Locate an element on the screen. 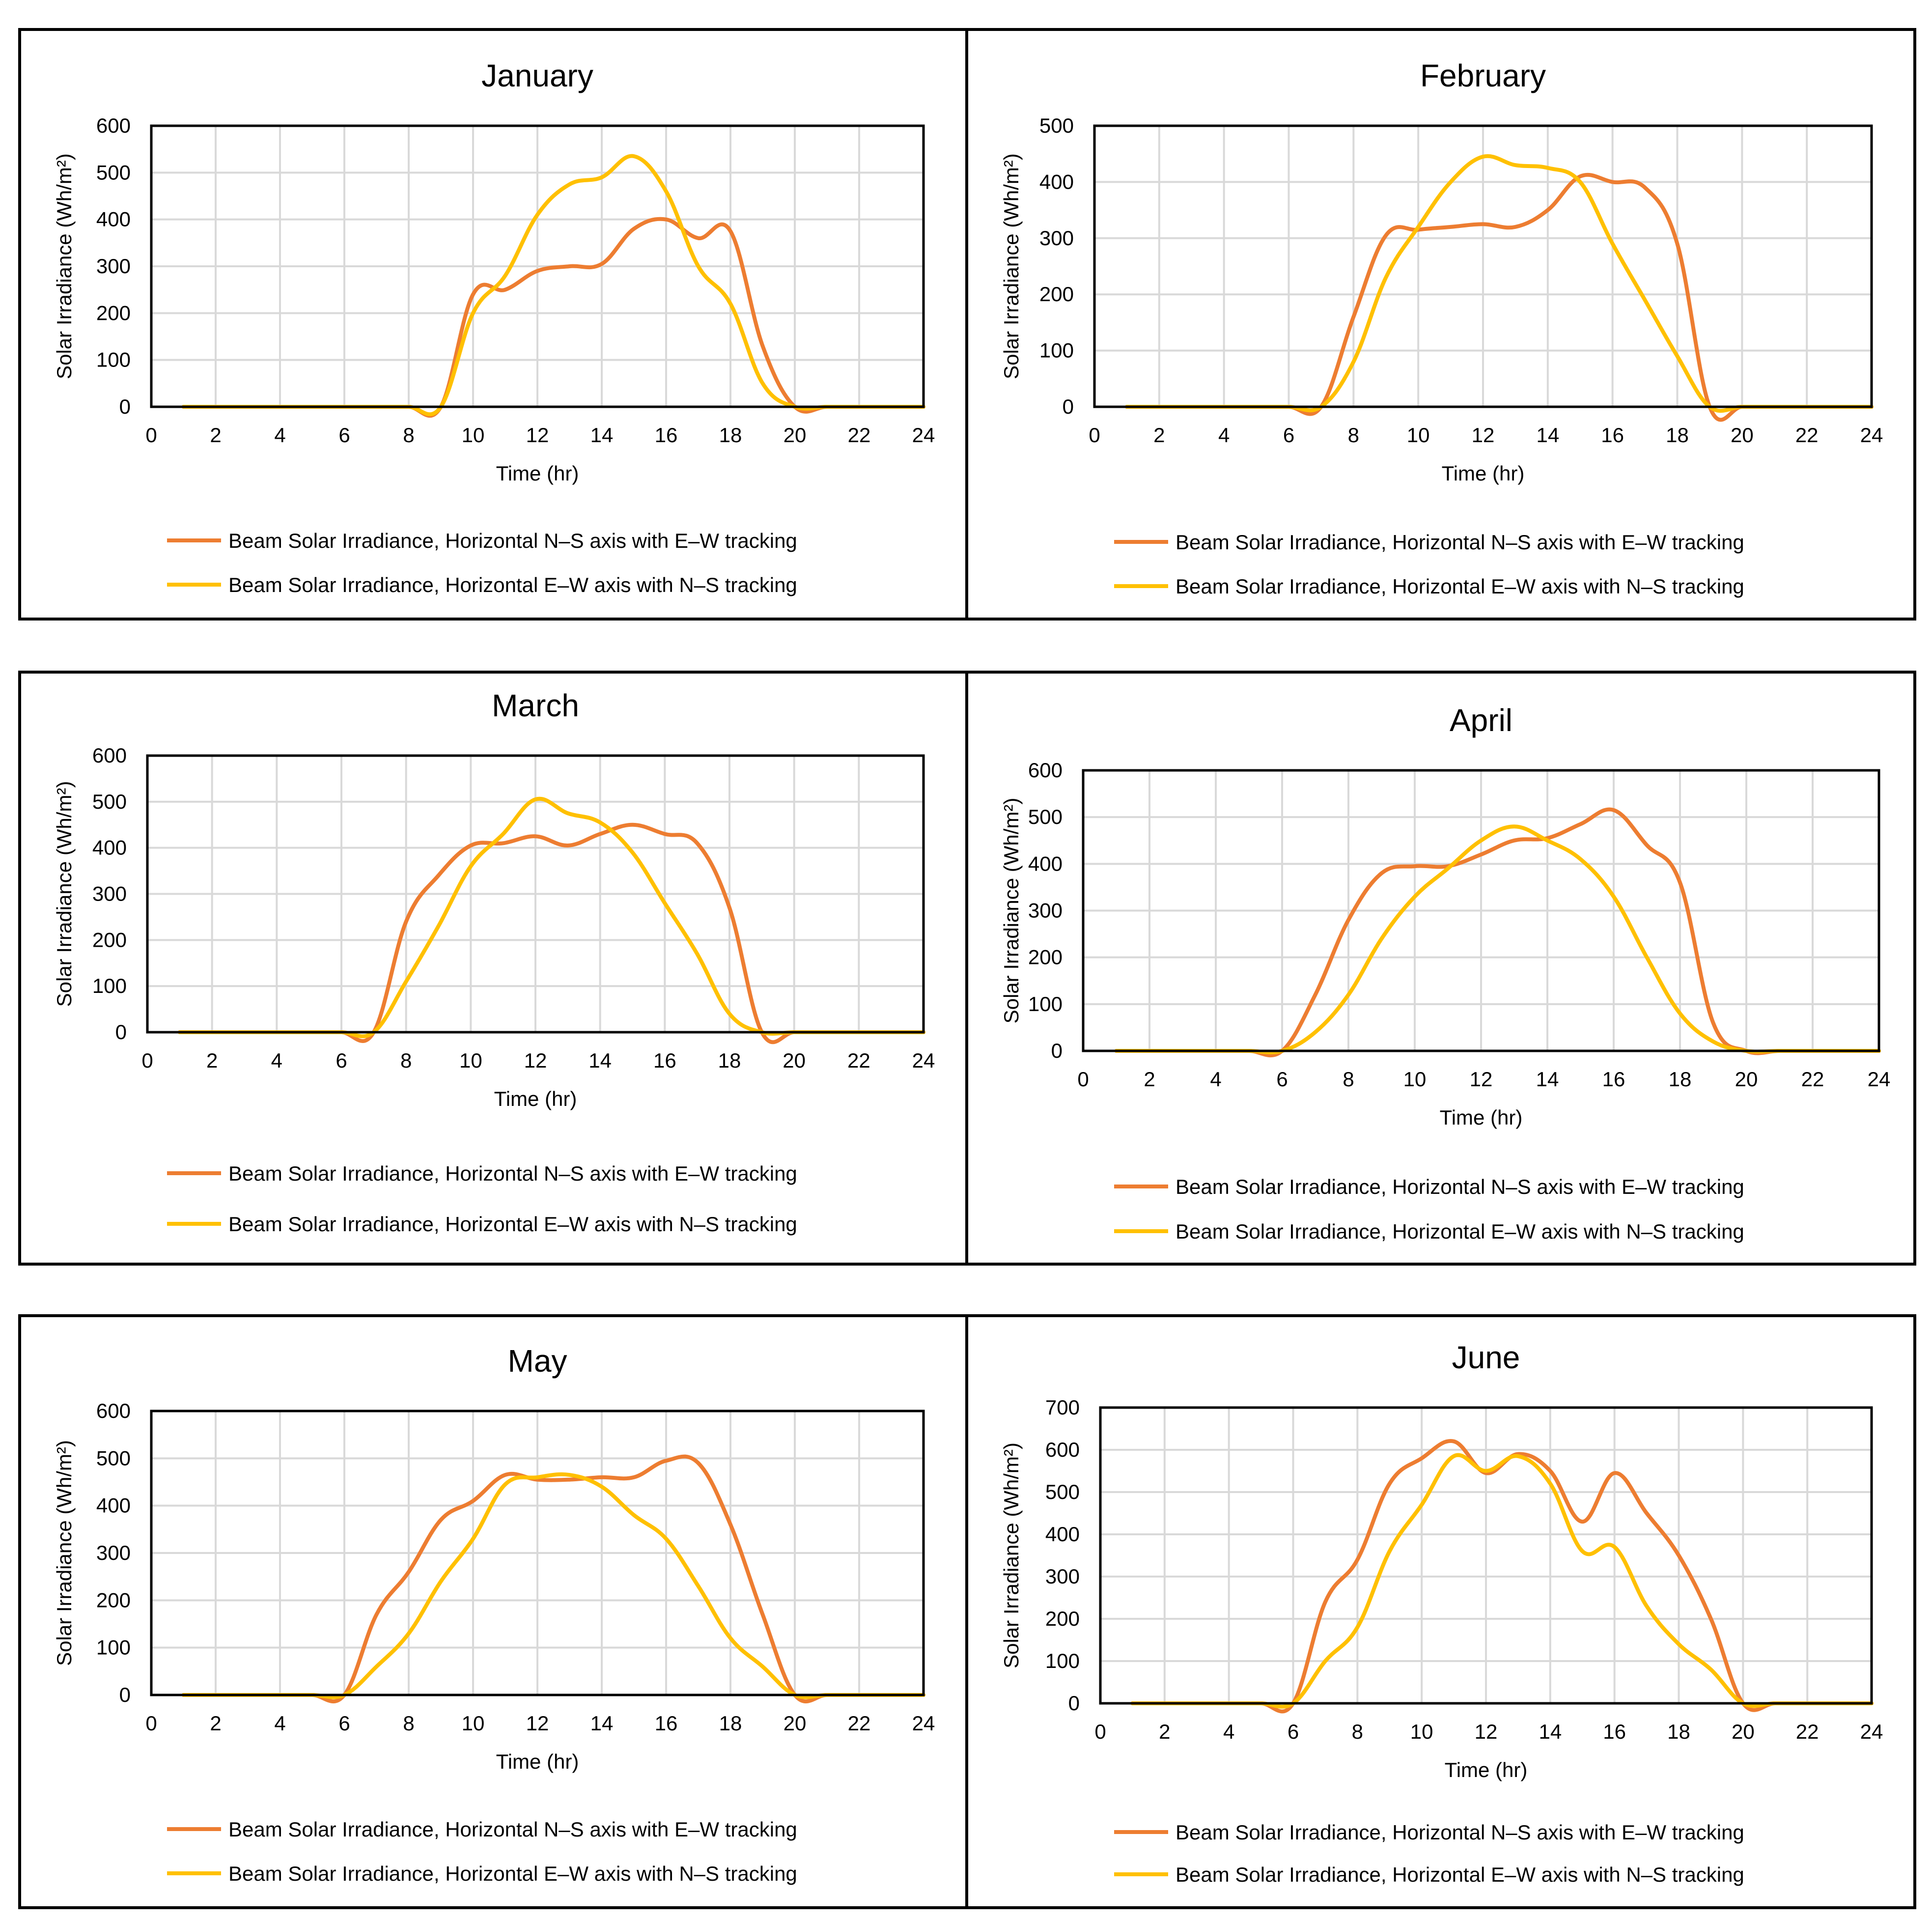 The height and width of the screenshot is (1919, 1932). chart-title: March is located at coordinates (535, 706).